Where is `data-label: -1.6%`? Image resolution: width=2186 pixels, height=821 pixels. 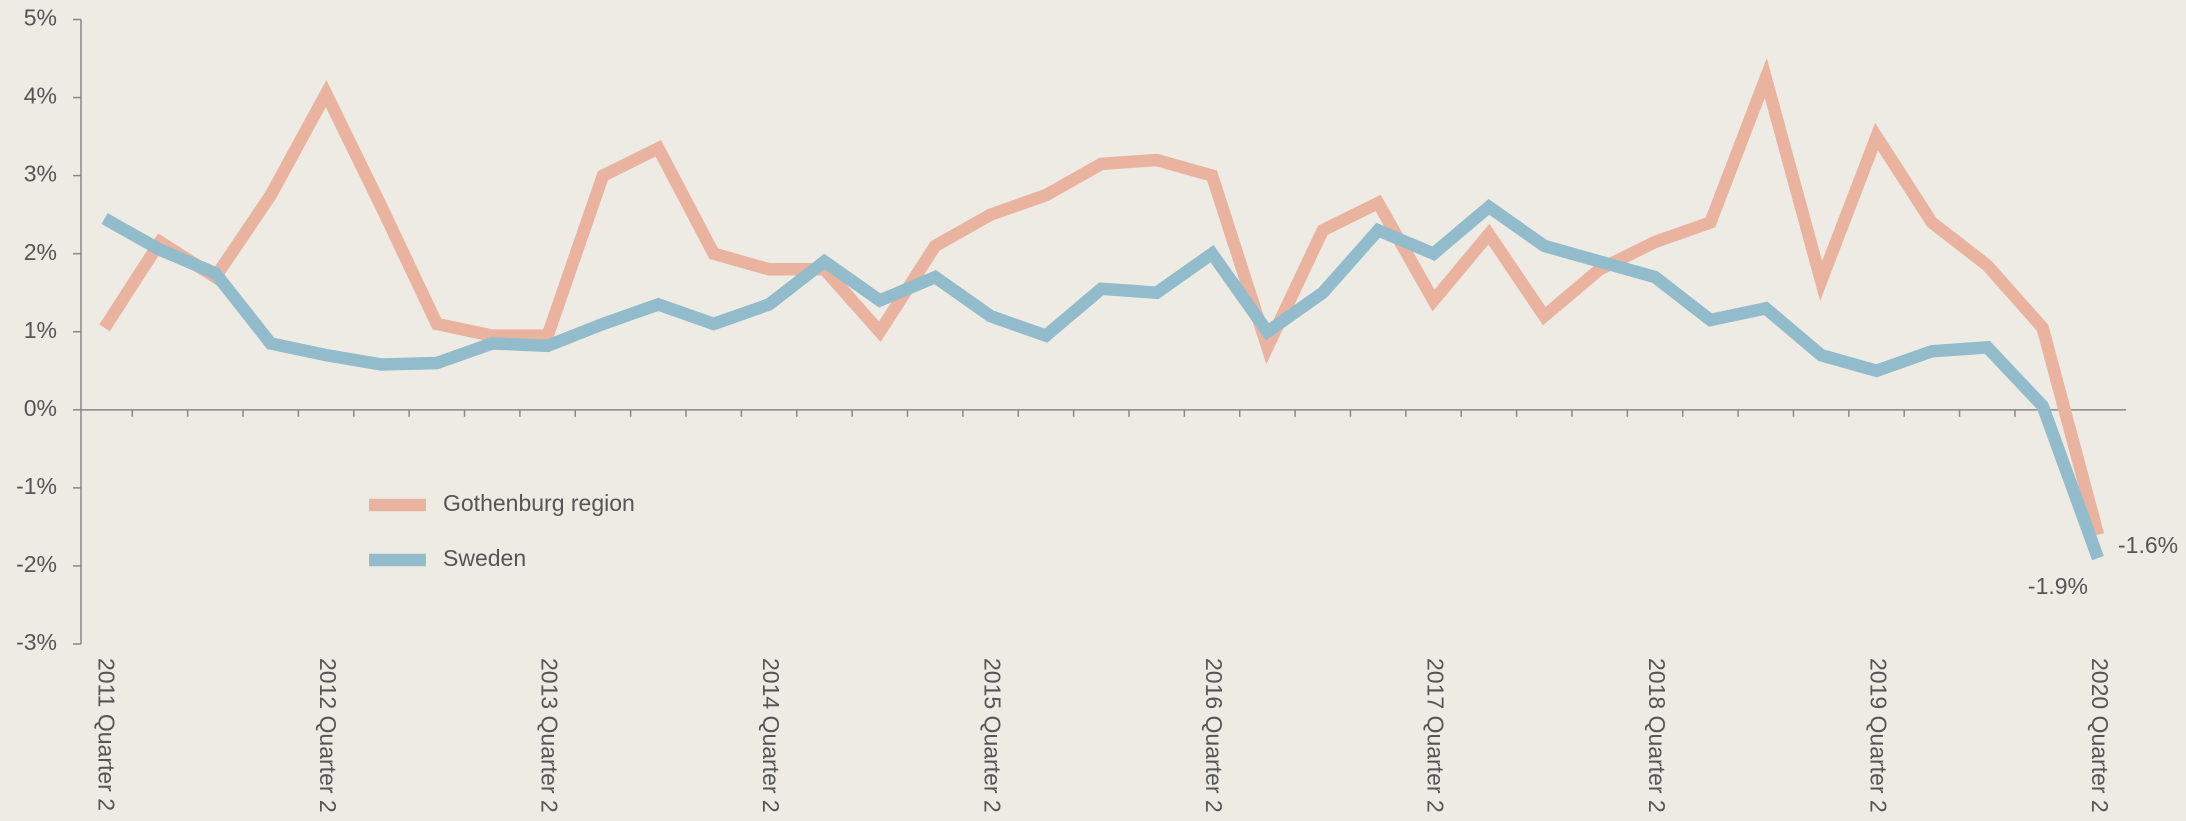
data-label: -1.6% is located at coordinates (2148, 545).